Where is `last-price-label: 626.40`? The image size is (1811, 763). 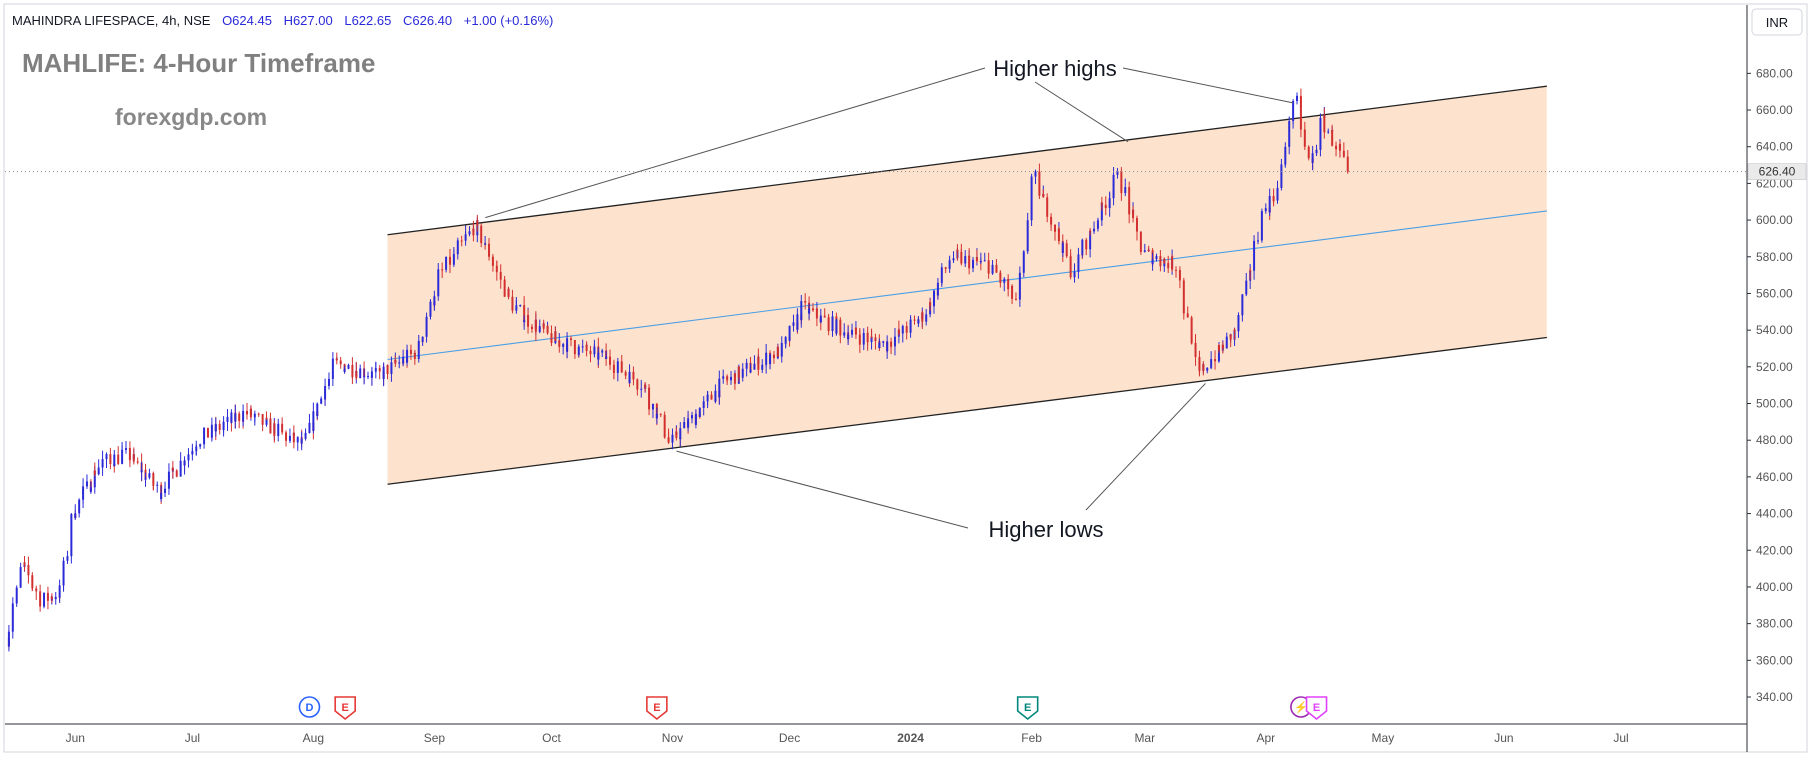
last-price-label: 626.40 is located at coordinates (1777, 172).